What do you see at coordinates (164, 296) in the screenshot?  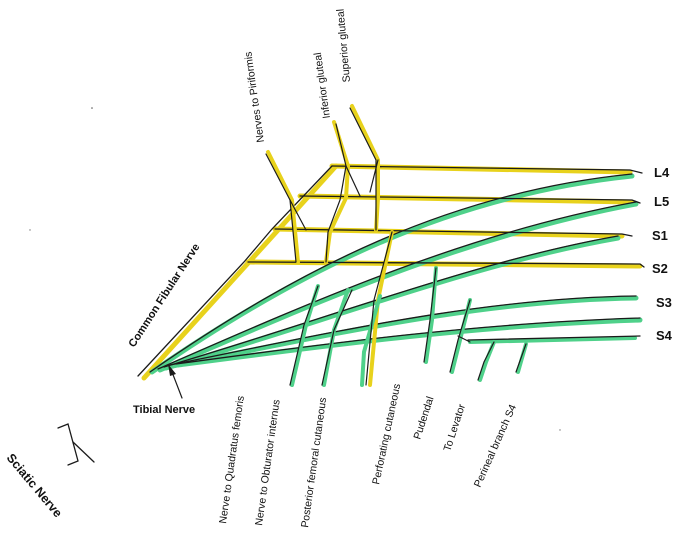 I see `label-common-fibular: Common Fibular Nerve` at bounding box center [164, 296].